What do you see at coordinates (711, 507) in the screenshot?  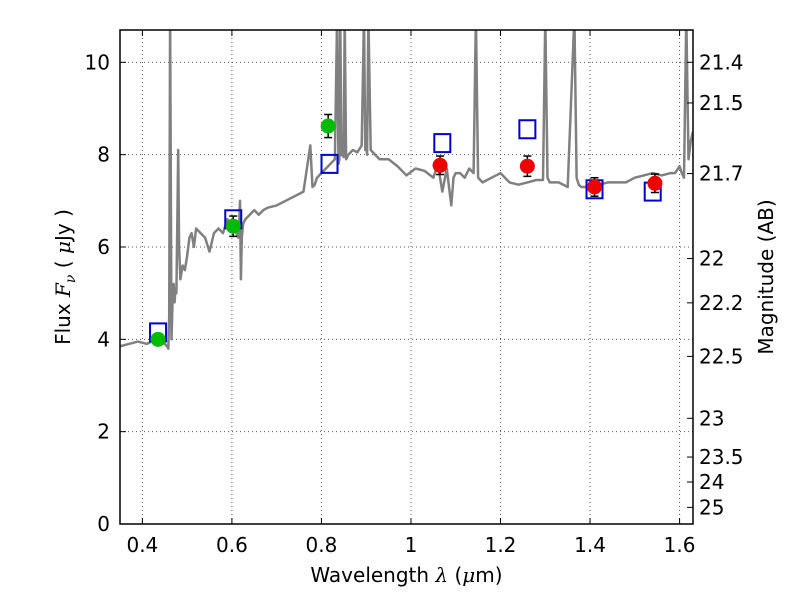 I see `magnitude-tick-label: 25` at bounding box center [711, 507].